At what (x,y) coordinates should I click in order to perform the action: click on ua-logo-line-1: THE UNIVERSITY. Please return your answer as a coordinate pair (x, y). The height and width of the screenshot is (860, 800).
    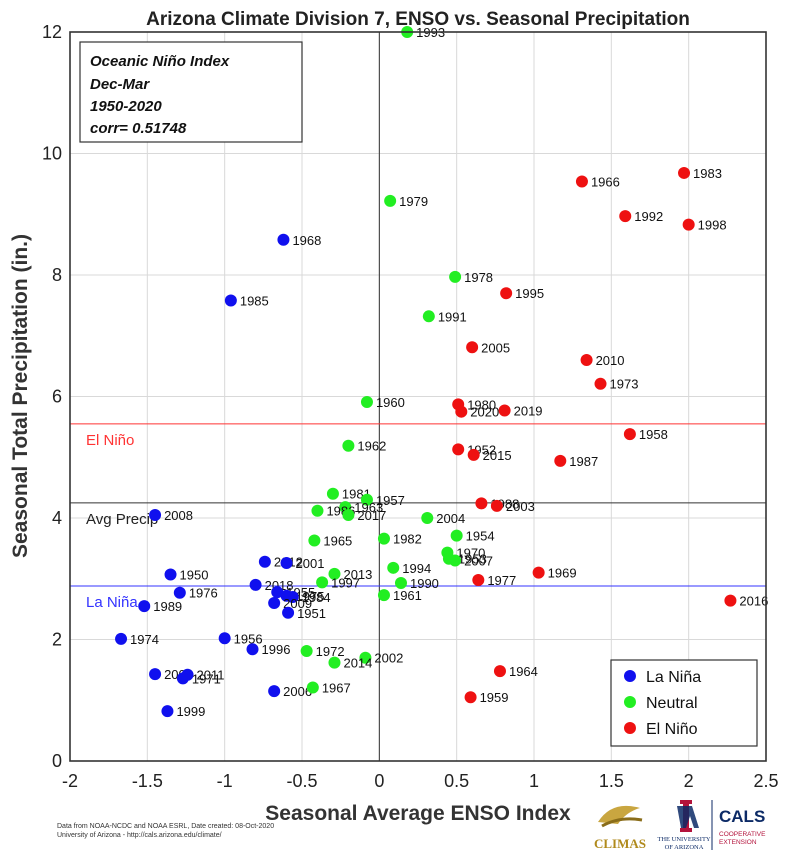
    Looking at the image, I should click on (684, 839).